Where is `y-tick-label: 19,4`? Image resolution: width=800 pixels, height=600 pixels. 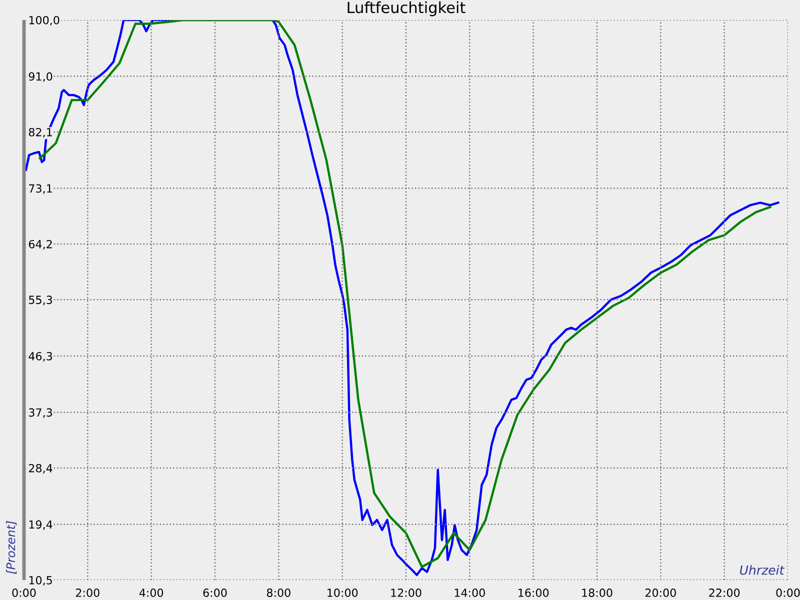
y-tick-label: 19,4 is located at coordinates (40, 525).